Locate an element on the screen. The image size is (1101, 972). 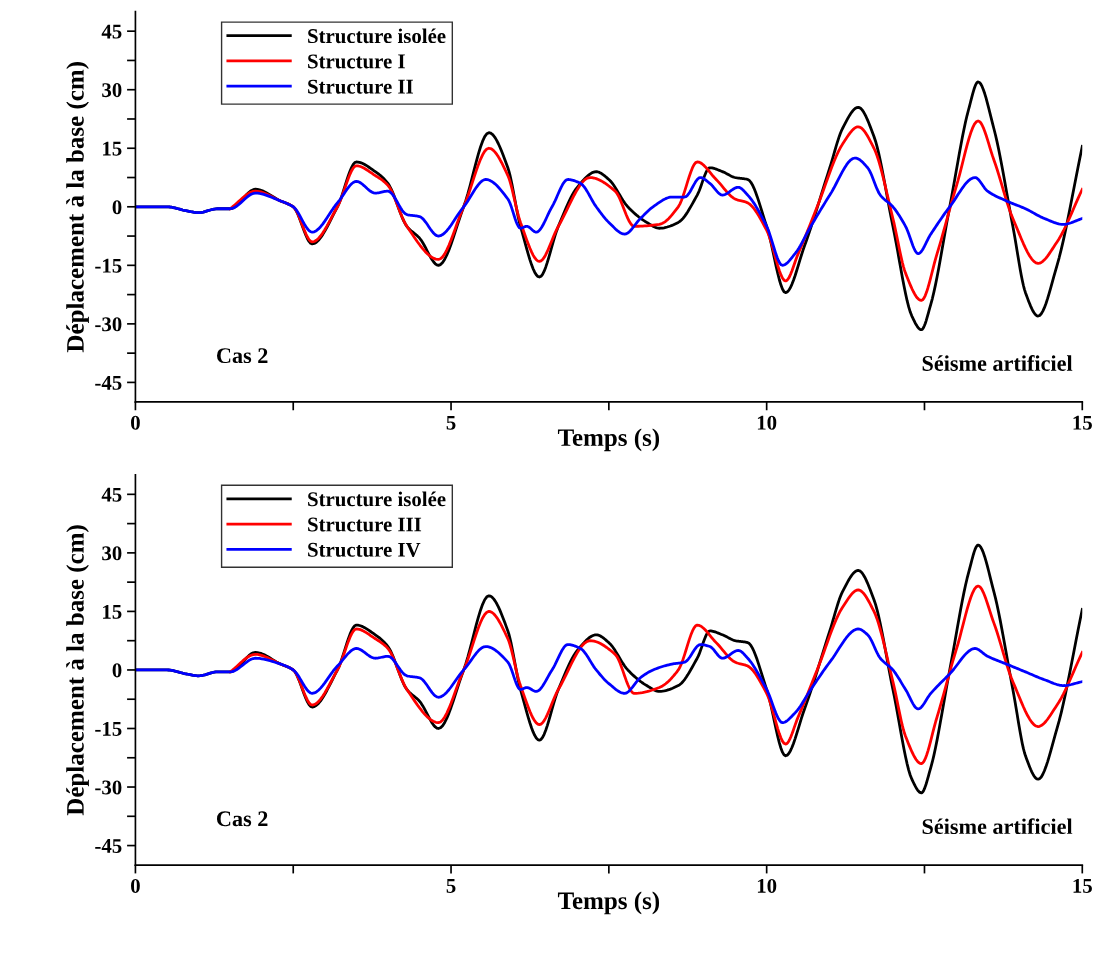
legend-label: Structure I is located at coordinates (356, 61).